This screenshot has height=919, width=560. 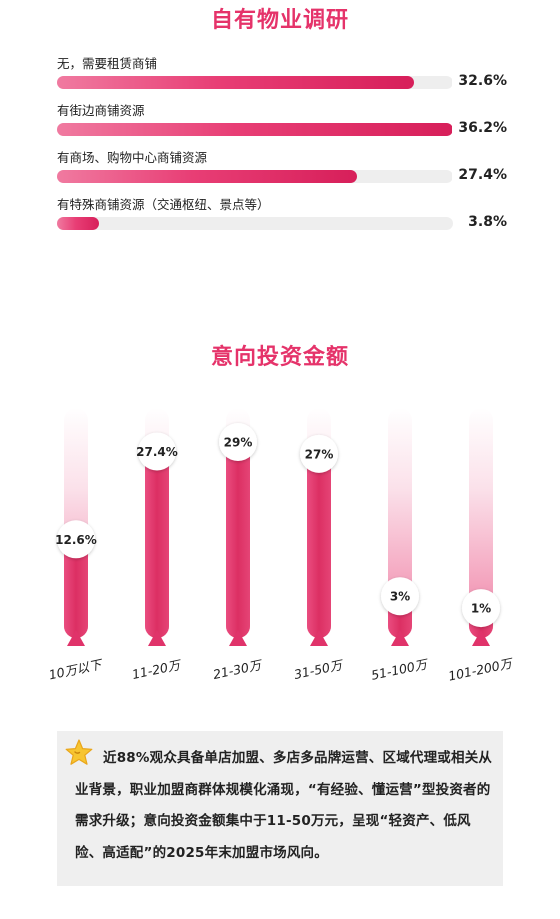 I want to click on bar-value: 27.4%, so click(x=479, y=175).